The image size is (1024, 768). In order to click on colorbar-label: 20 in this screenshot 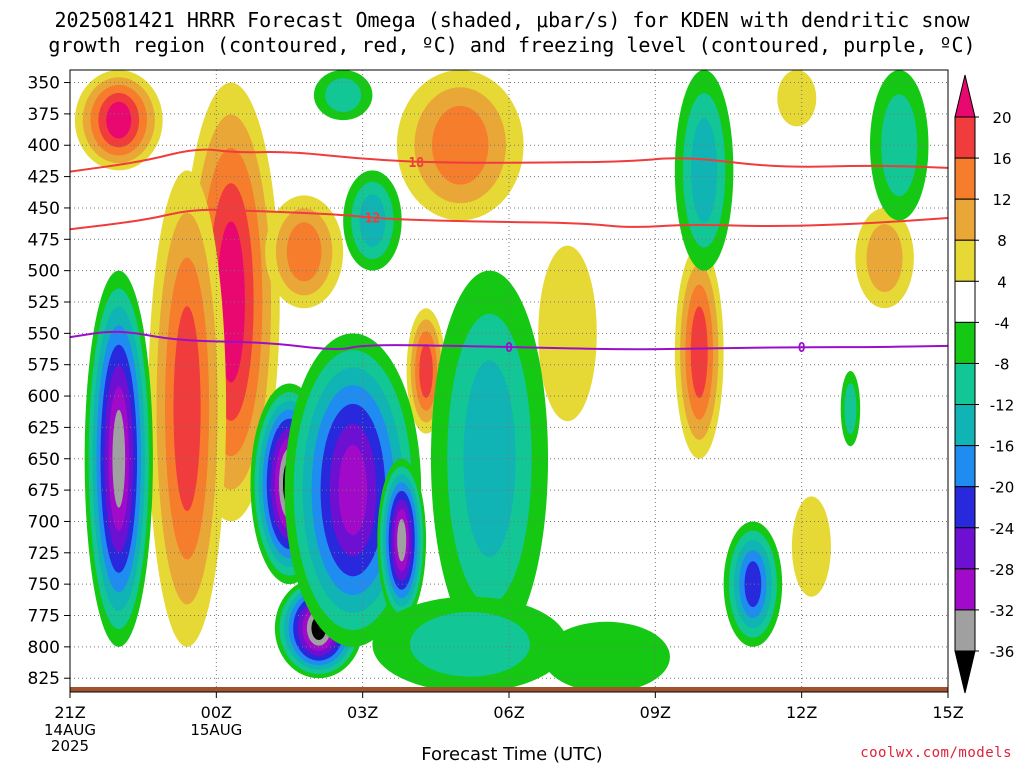, I will do `click(1001, 118)`.